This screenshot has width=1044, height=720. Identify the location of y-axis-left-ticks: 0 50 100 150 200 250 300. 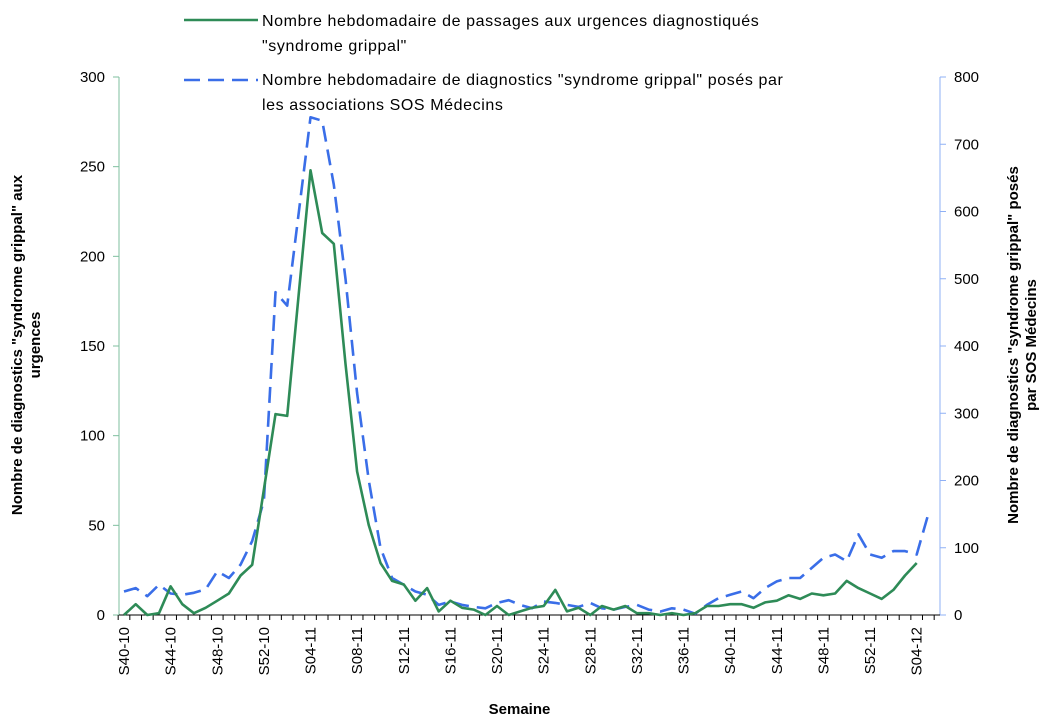
(99, 346).